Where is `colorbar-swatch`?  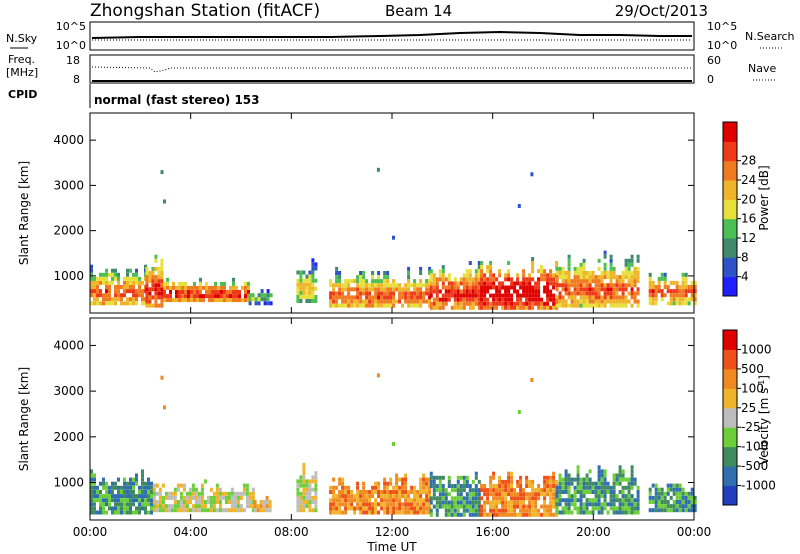 colorbar-swatch is located at coordinates (730, 190).